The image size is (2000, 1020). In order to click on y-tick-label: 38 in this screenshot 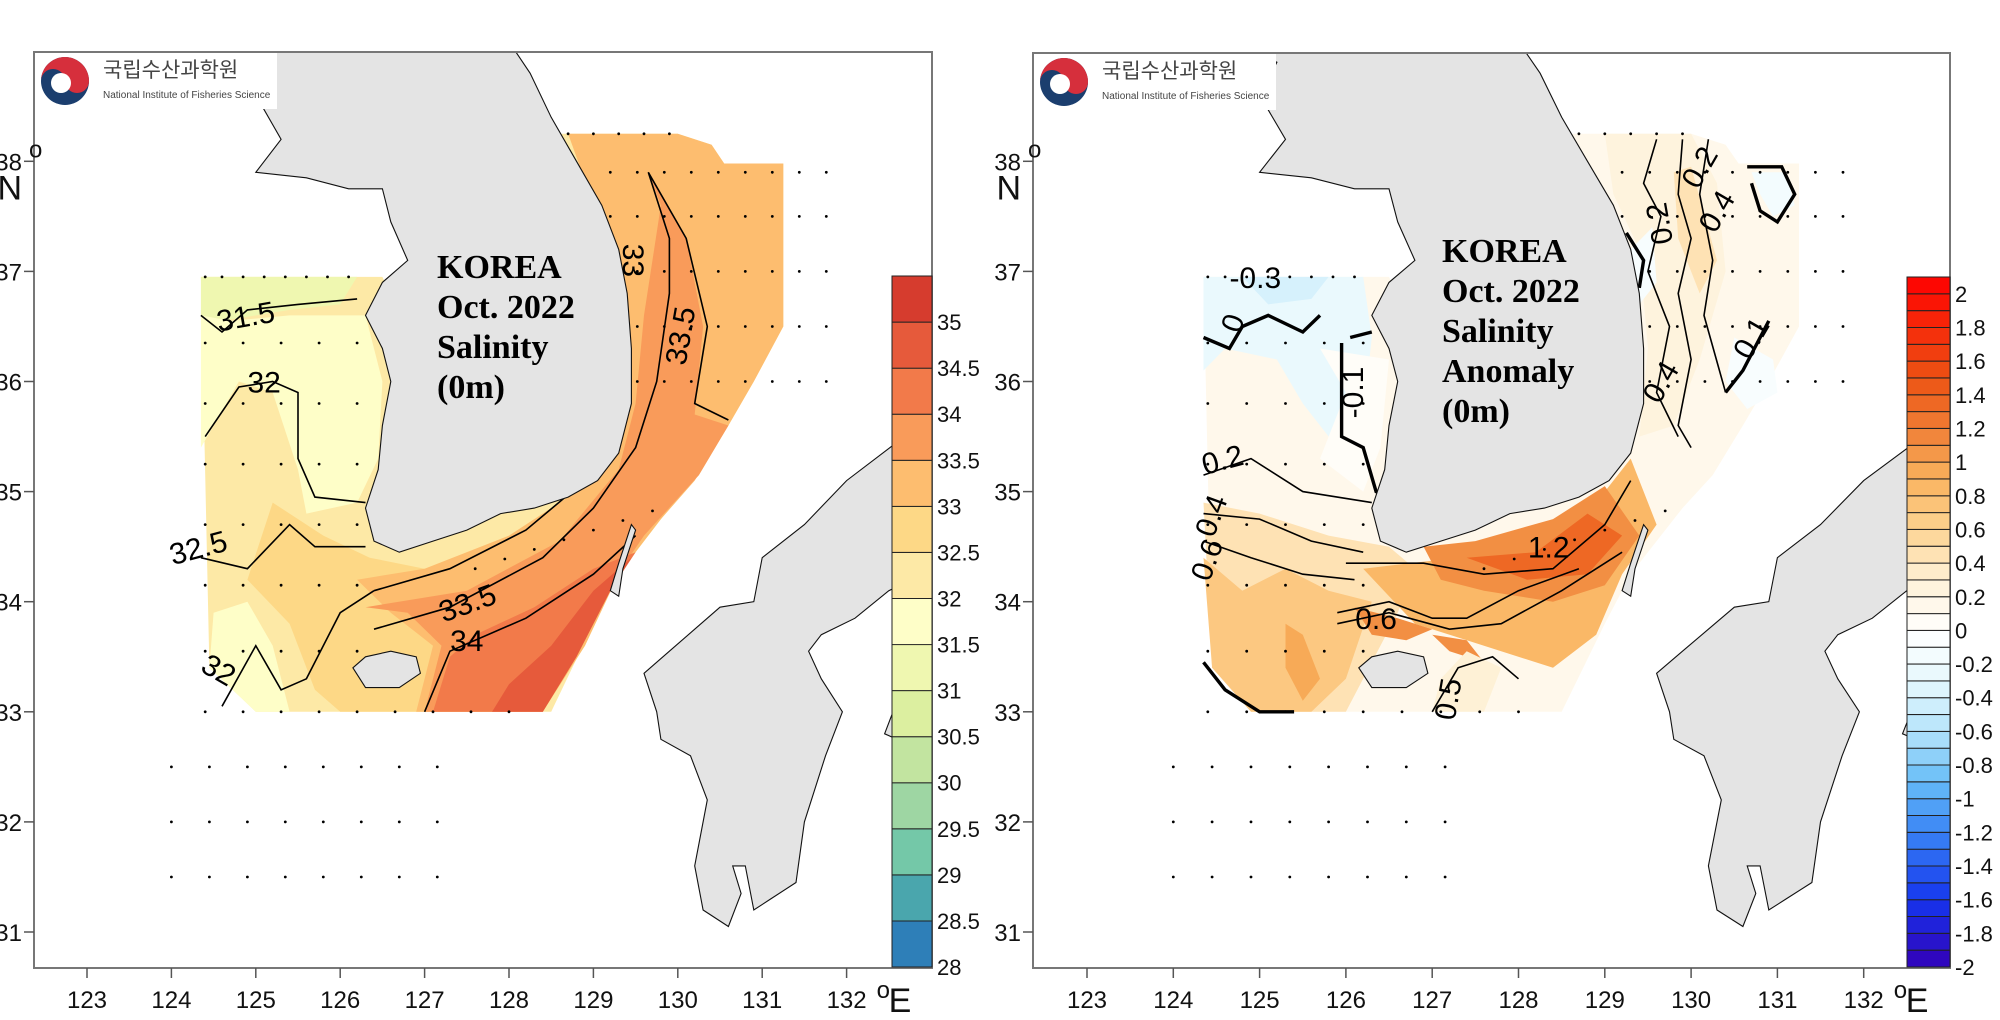, I will do `click(11, 162)`.